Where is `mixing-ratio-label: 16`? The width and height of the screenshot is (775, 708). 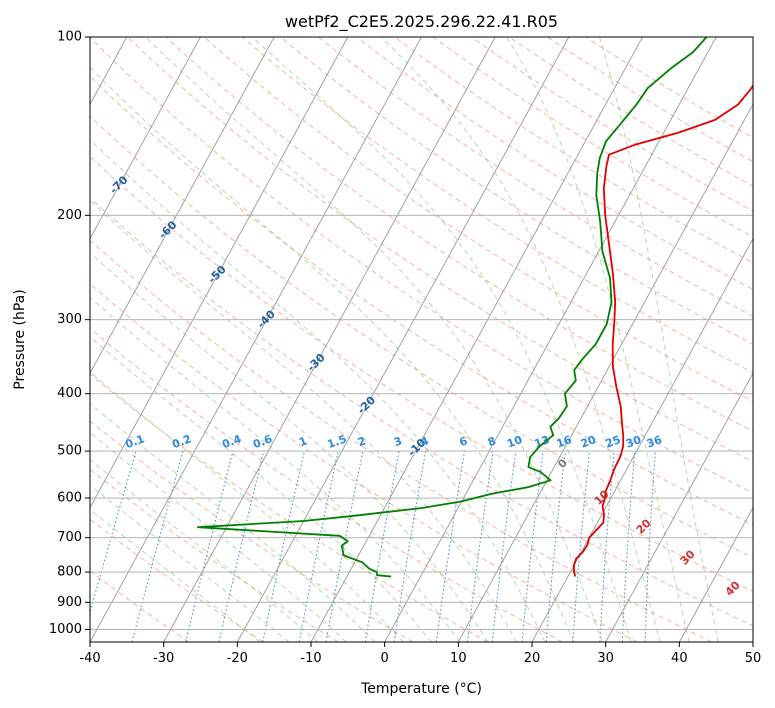 mixing-ratio-label: 16 is located at coordinates (564, 442).